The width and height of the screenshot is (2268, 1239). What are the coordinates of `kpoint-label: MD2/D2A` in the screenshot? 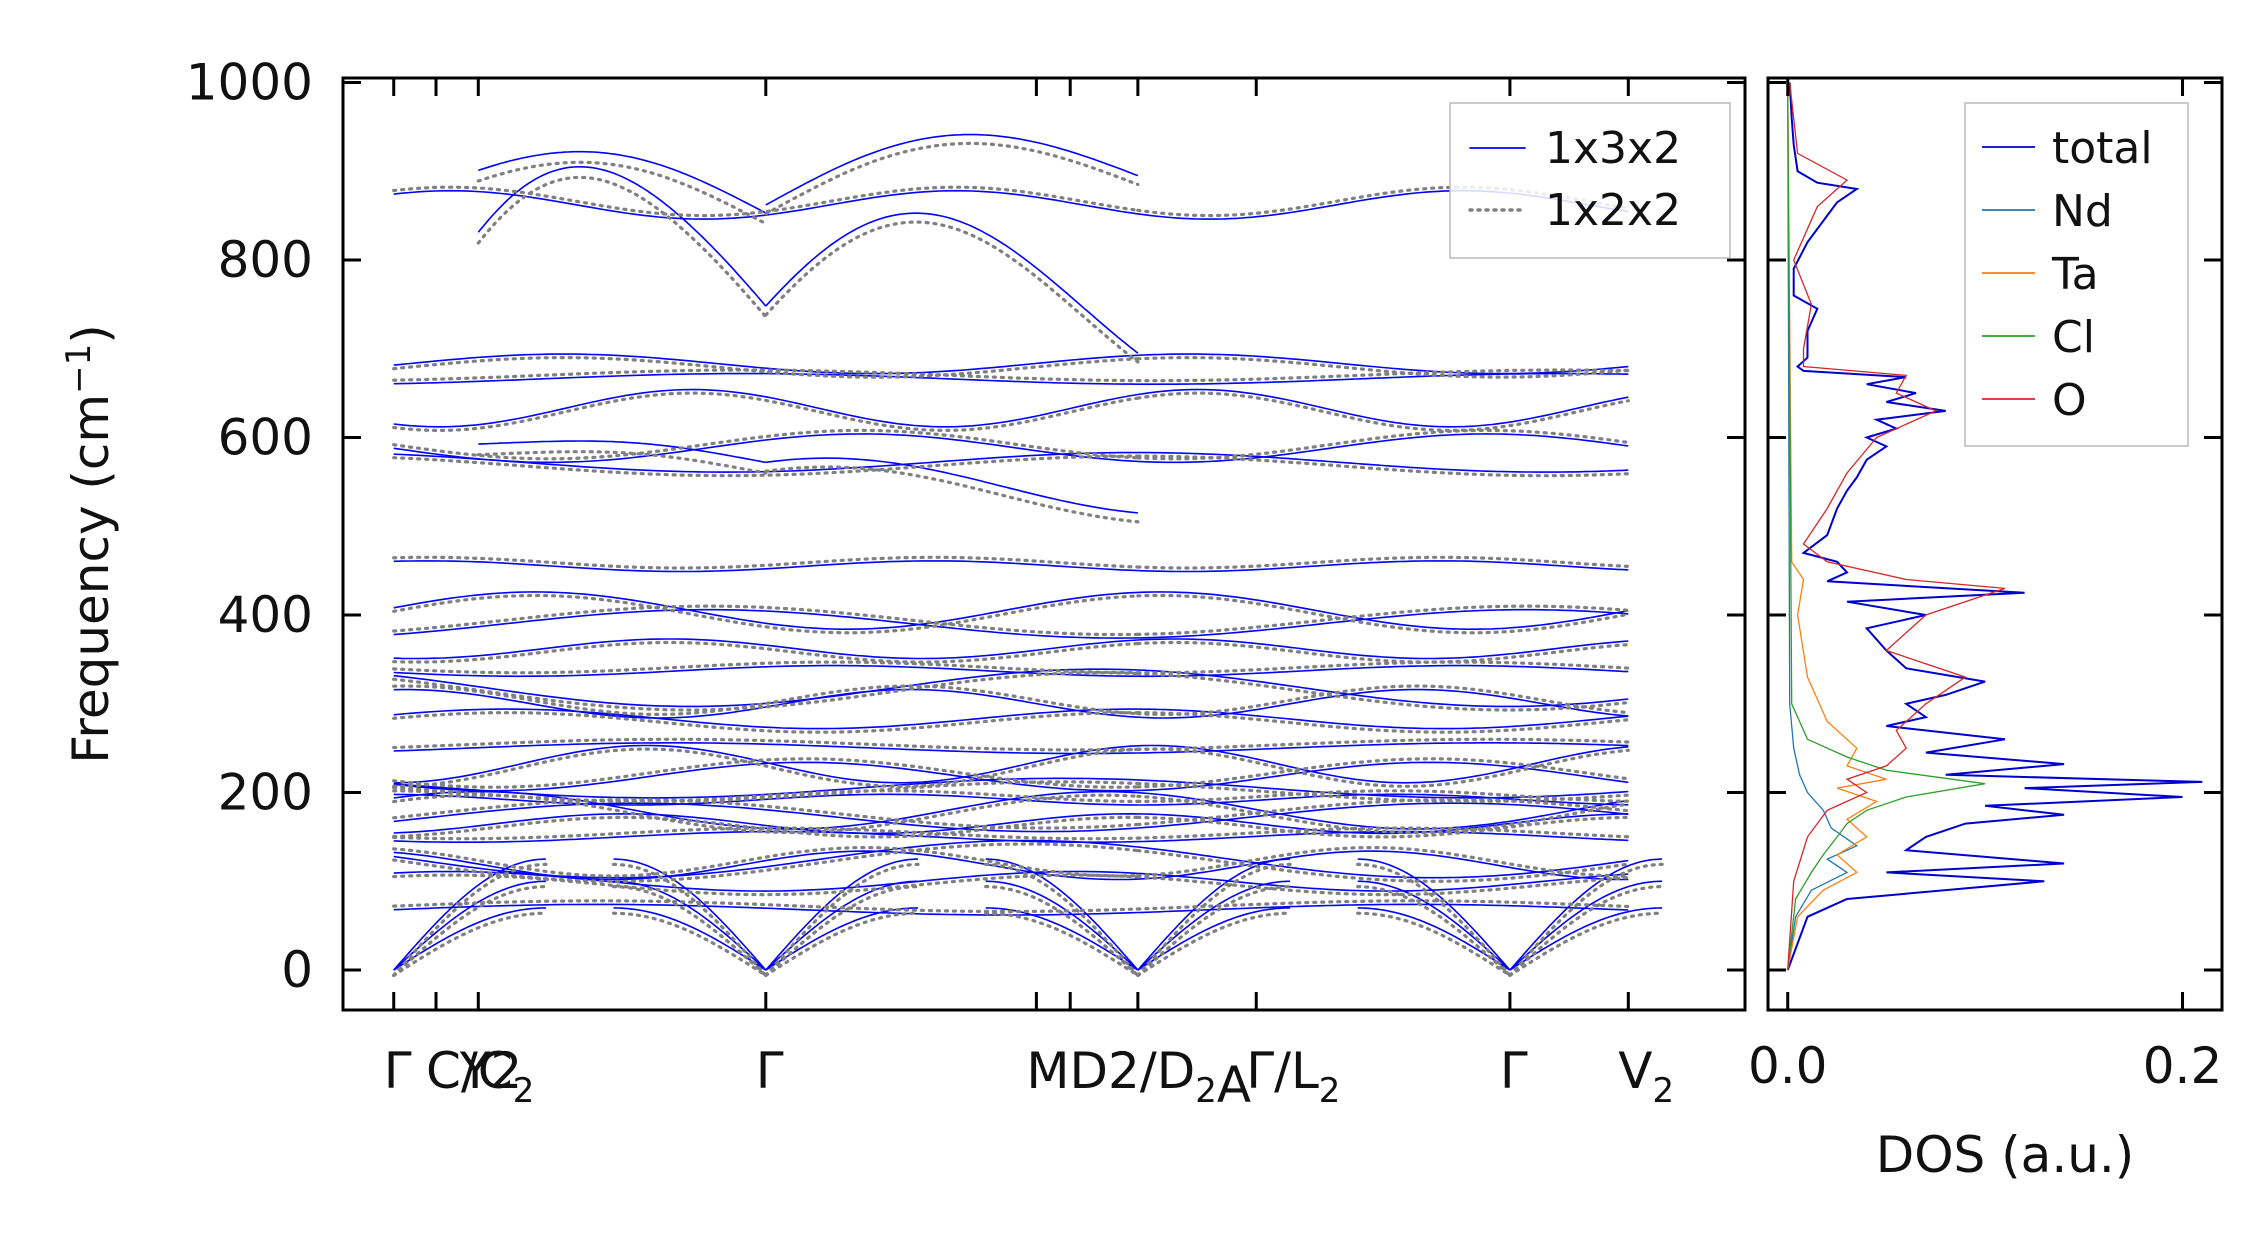 It's located at (1138, 1078).